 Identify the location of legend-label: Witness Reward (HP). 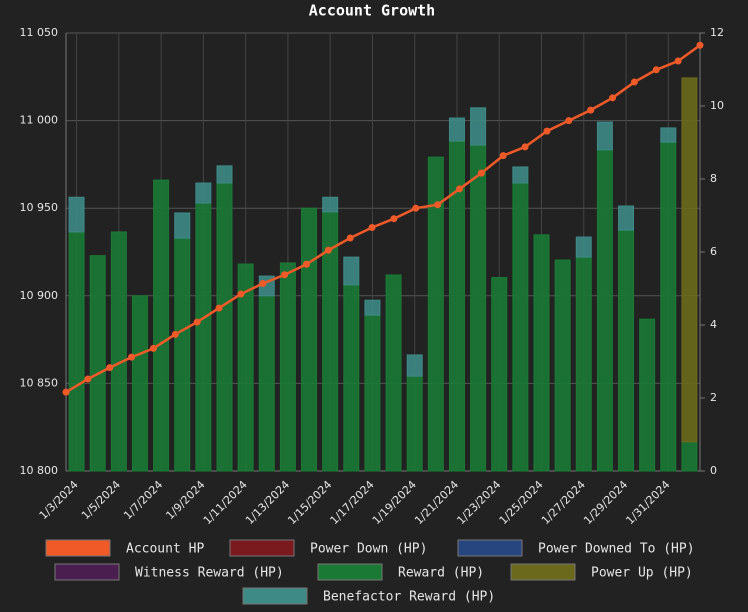
(209, 573).